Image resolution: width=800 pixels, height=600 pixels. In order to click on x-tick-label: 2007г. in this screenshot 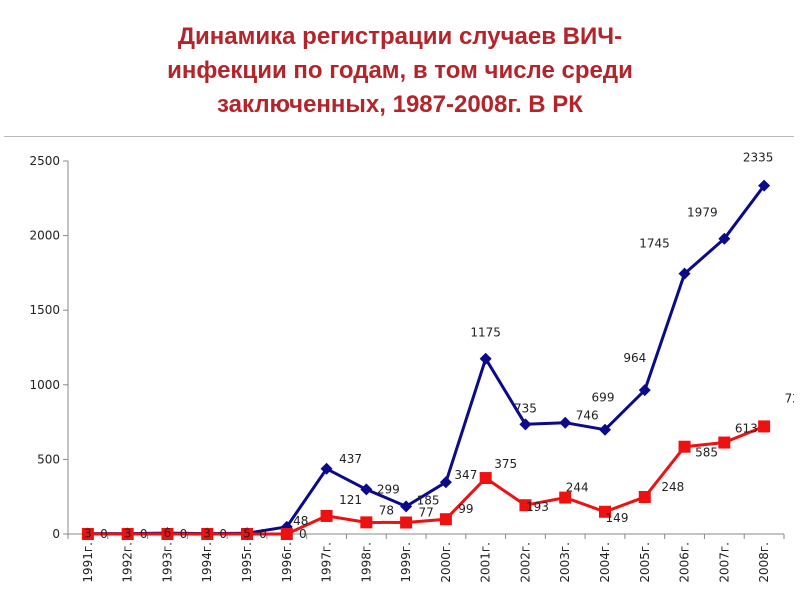, I will do `click(724, 562)`.